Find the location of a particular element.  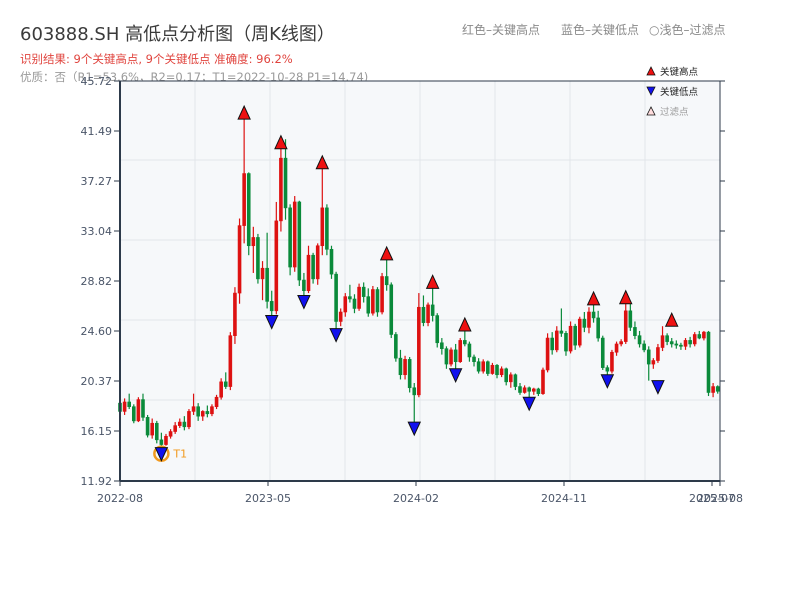

y-tick-label: 41.49 is located at coordinates (97, 131).